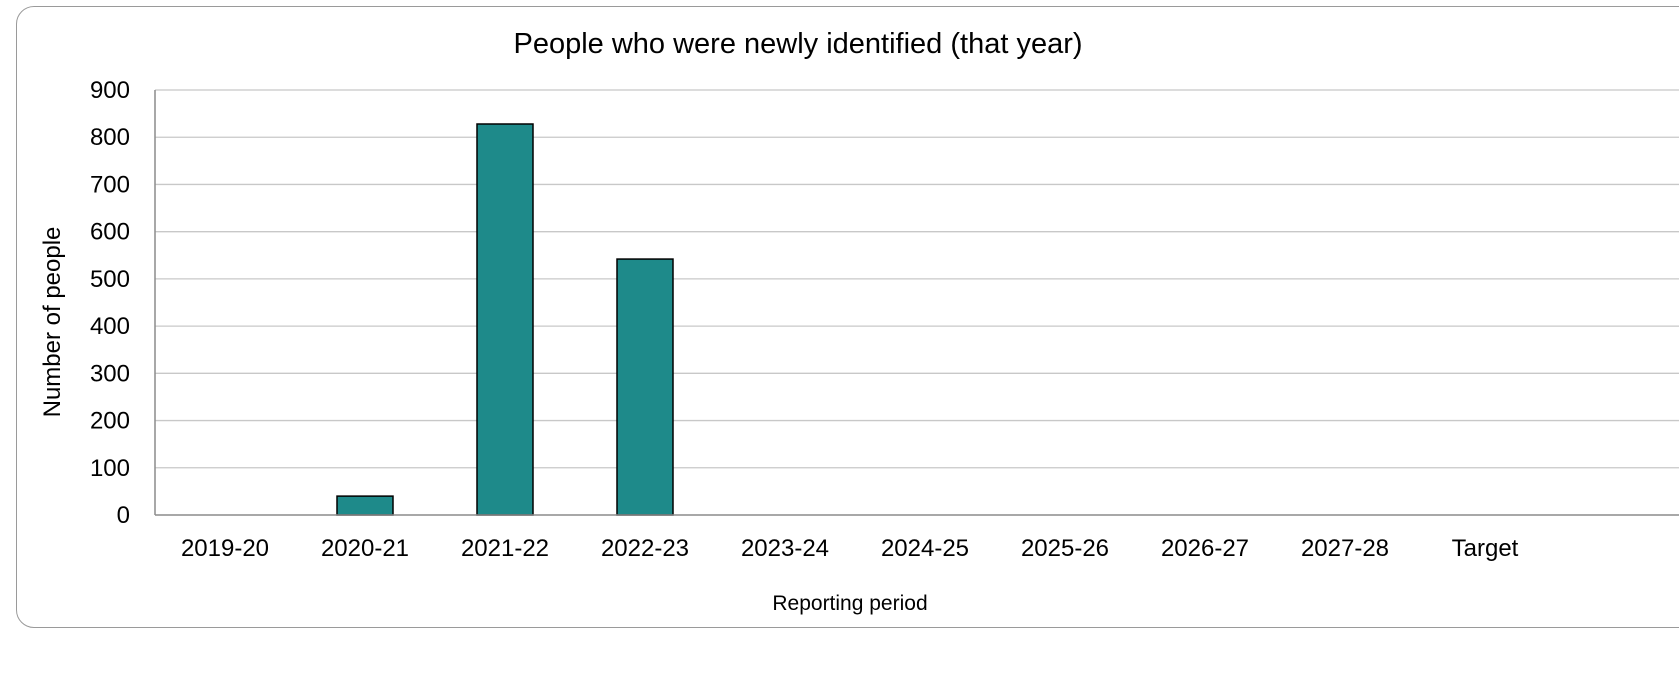 The width and height of the screenshot is (1679, 674). Describe the element at coordinates (1065, 548) in the screenshot. I see `x-tick-label: 2025-26` at that location.